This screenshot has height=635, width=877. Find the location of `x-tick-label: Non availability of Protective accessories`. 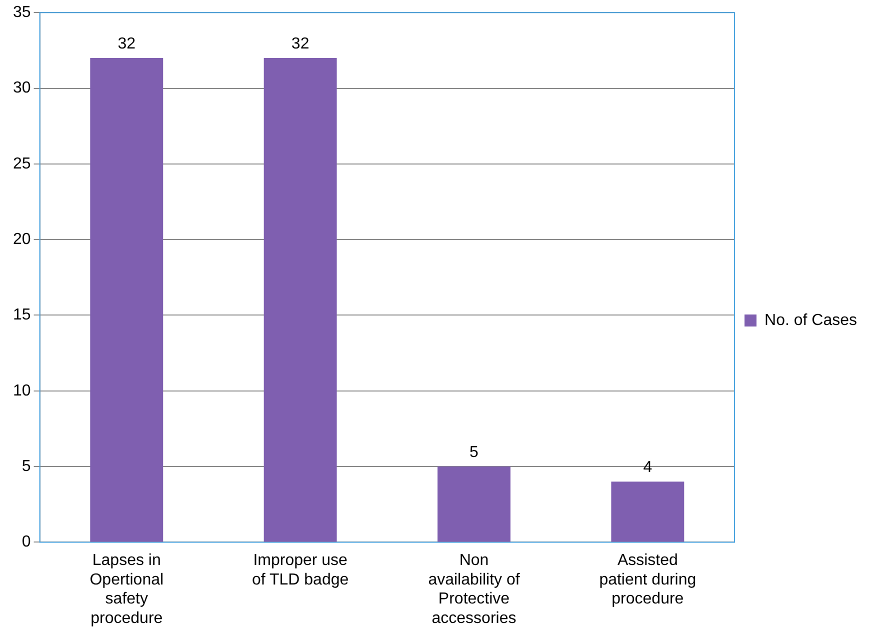

x-tick-label: Non availability of Protective accessories is located at coordinates (474, 589).